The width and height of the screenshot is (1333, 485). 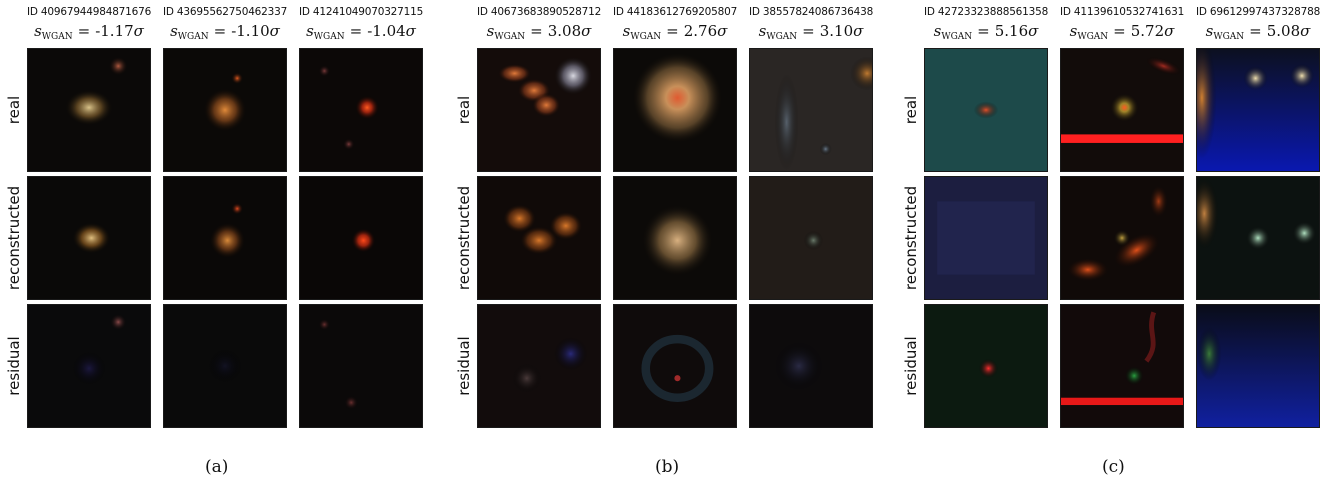 What do you see at coordinates (225, 12) in the screenshot?
I see `column-id: ID 43695562750462337` at bounding box center [225, 12].